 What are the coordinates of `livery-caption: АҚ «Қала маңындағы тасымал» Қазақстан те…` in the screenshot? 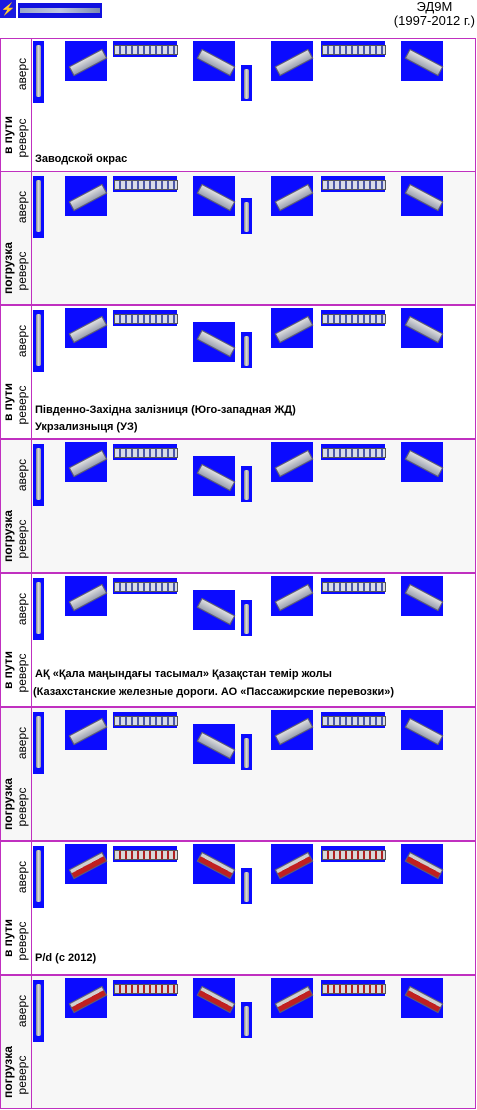 It's located at (183, 674).